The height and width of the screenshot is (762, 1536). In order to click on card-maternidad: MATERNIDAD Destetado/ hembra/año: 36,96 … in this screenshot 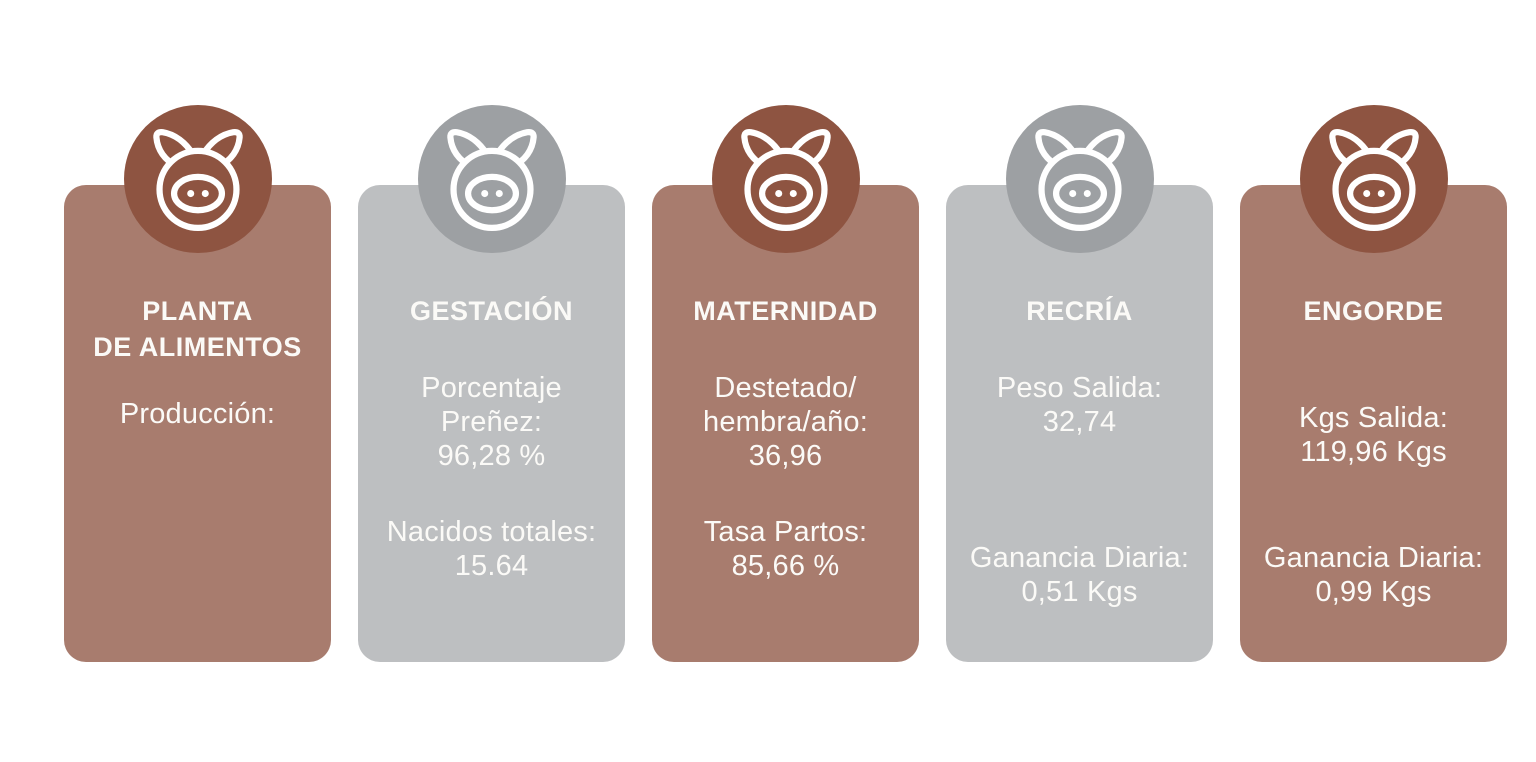, I will do `click(785, 383)`.